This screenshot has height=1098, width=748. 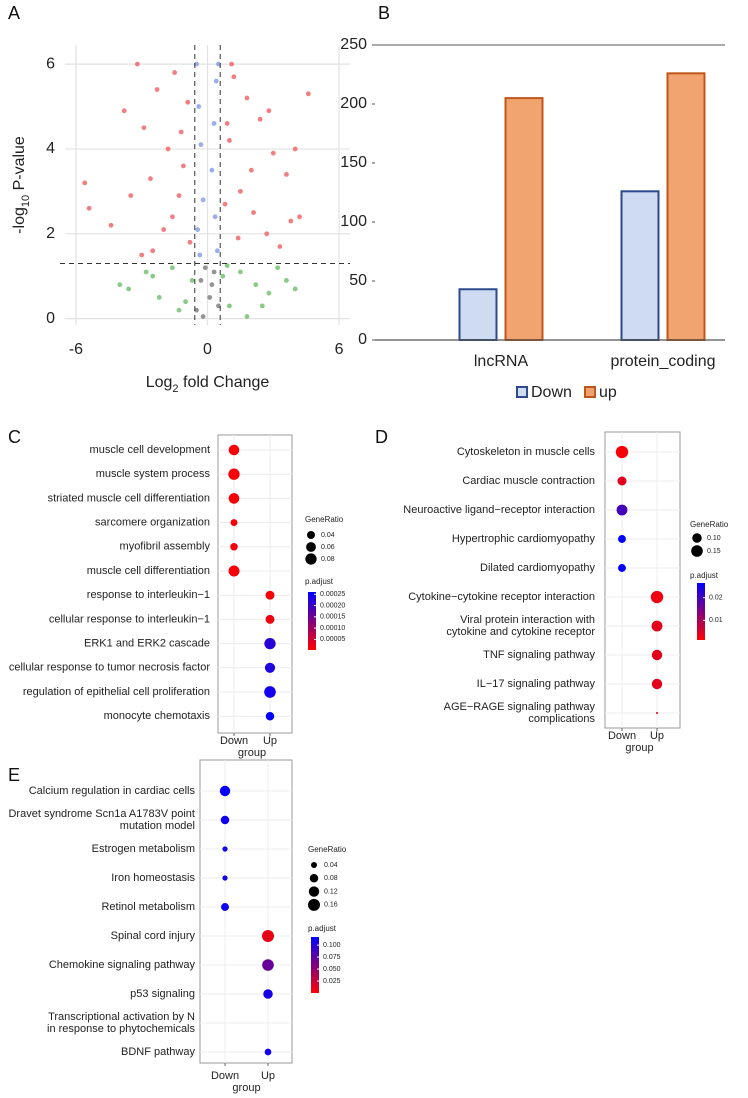 I want to click on legend-label: 0.00005, so click(x=332, y=639).